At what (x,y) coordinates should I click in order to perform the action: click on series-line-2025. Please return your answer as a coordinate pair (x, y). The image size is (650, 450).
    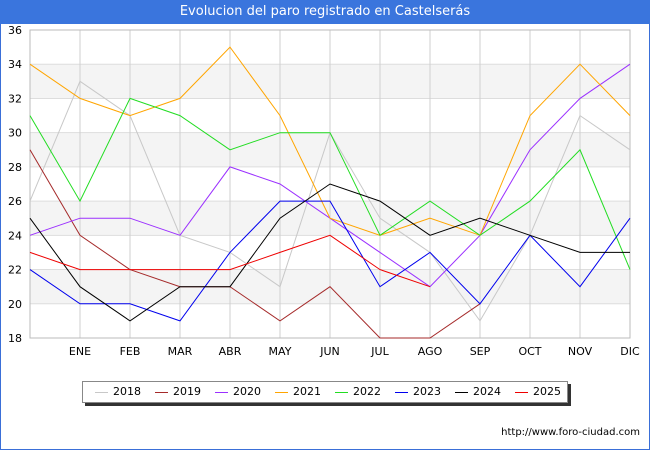
    Looking at the image, I should click on (230, 261).